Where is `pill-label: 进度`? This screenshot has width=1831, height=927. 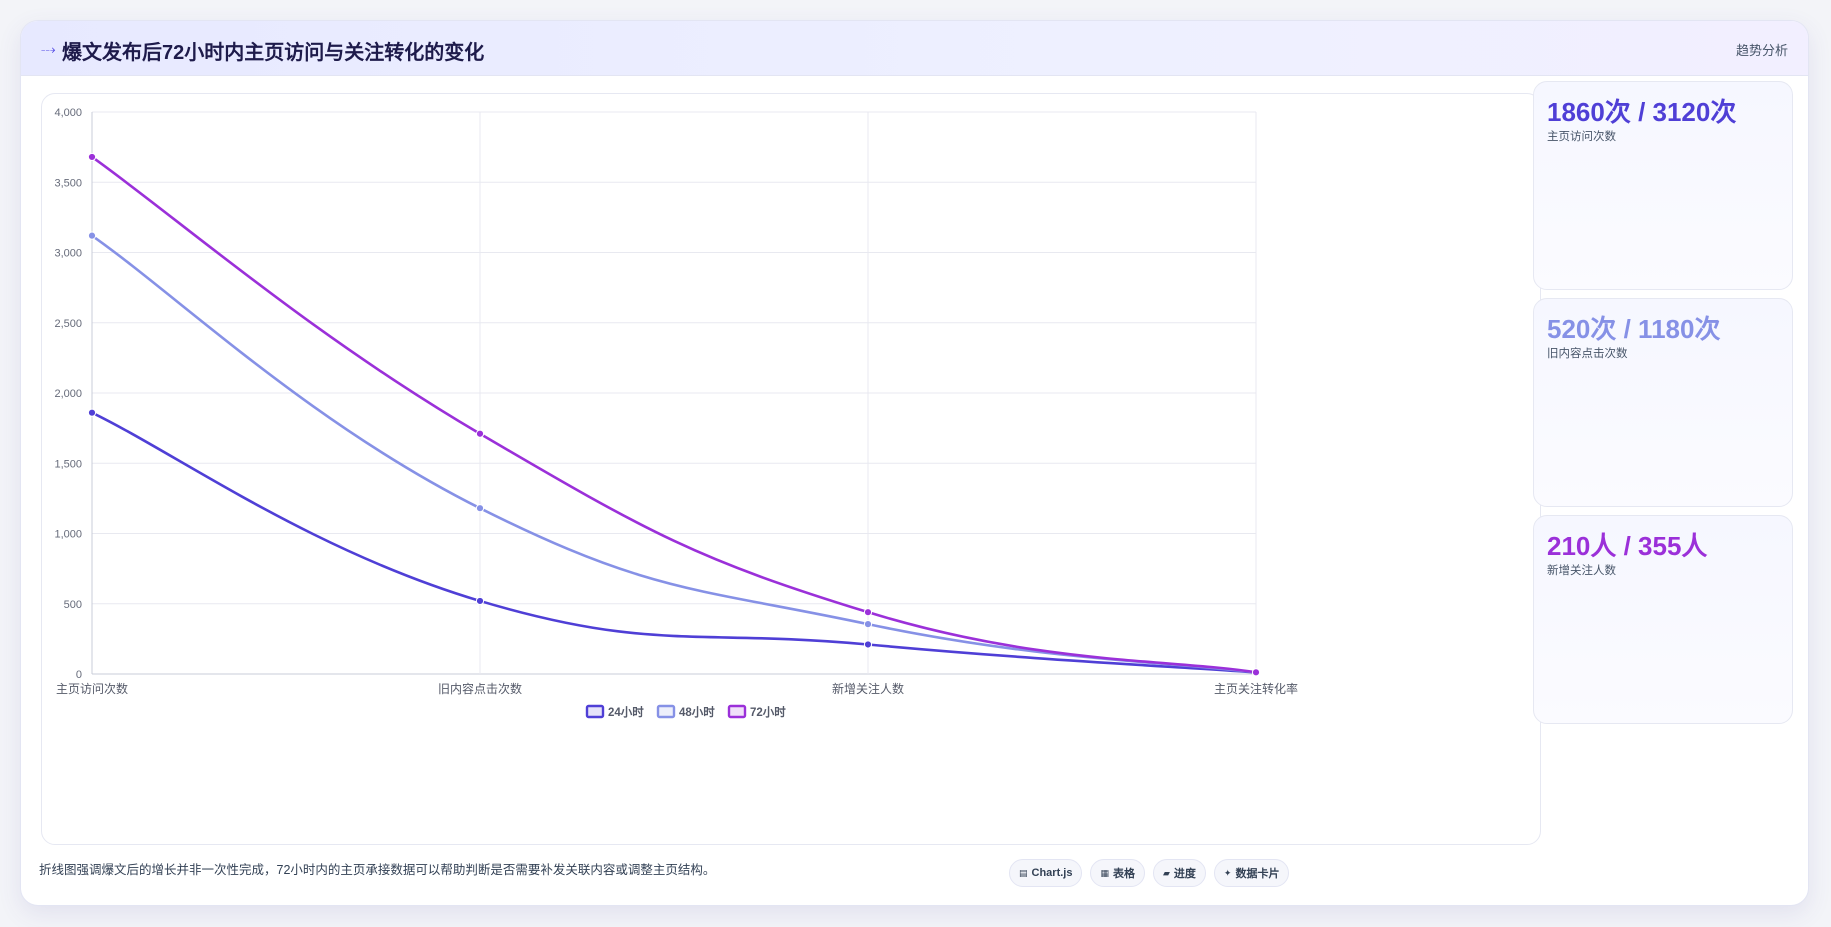
pill-label: 进度 is located at coordinates (1184, 874).